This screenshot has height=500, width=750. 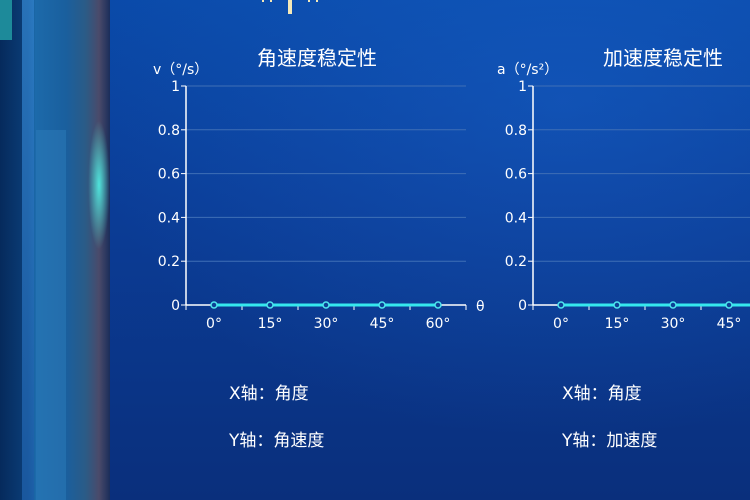 What do you see at coordinates (6, 20) in the screenshot?
I see `panel-corner` at bounding box center [6, 20].